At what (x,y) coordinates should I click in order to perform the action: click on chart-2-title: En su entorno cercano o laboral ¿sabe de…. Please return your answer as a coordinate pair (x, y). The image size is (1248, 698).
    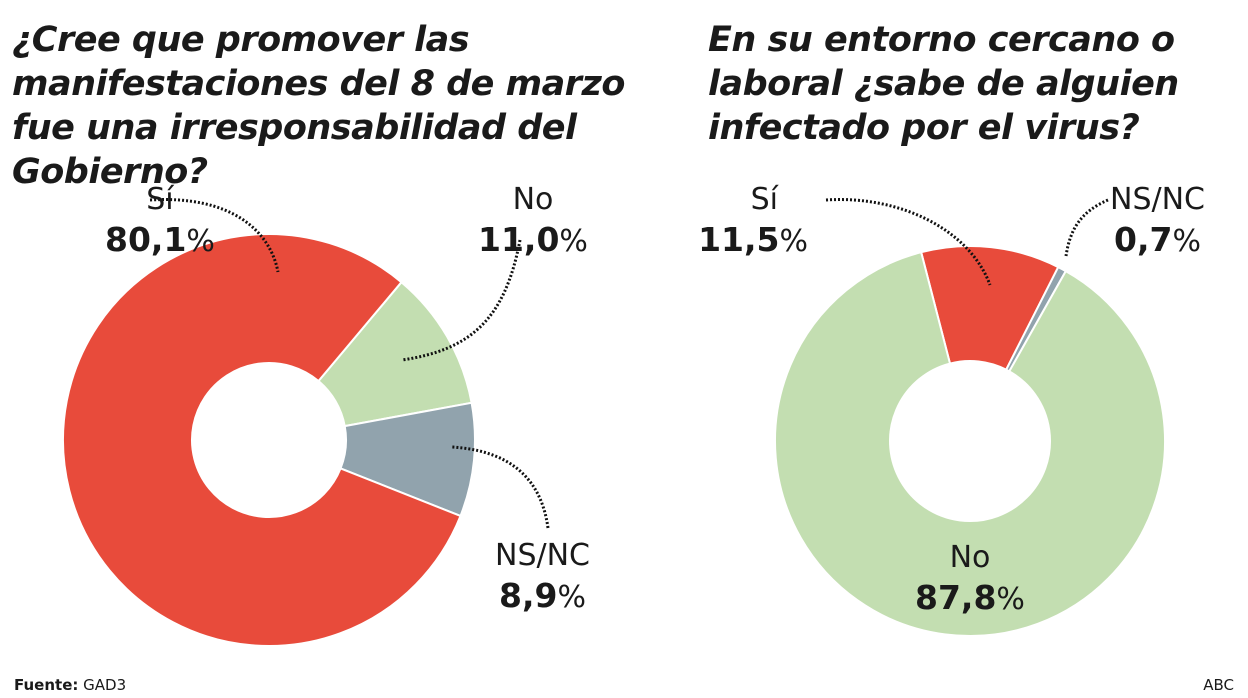
    Looking at the image, I should click on (943, 84).